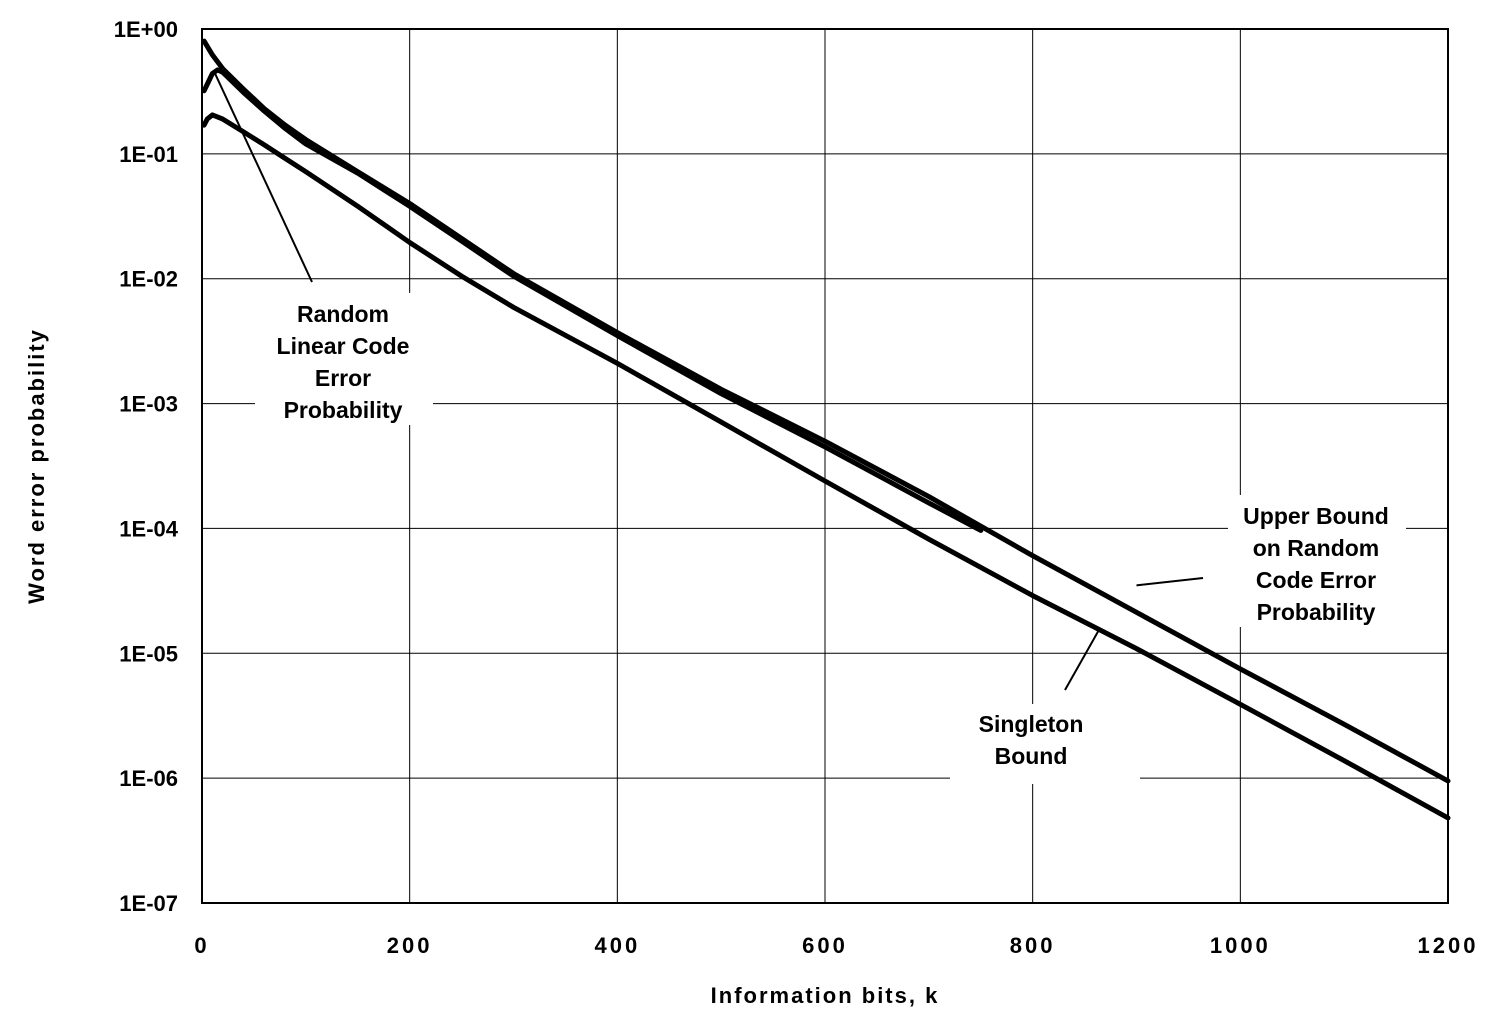 This screenshot has width=1505, height=1018. I want to click on singleton-label-text: Bound, so click(1031, 756).